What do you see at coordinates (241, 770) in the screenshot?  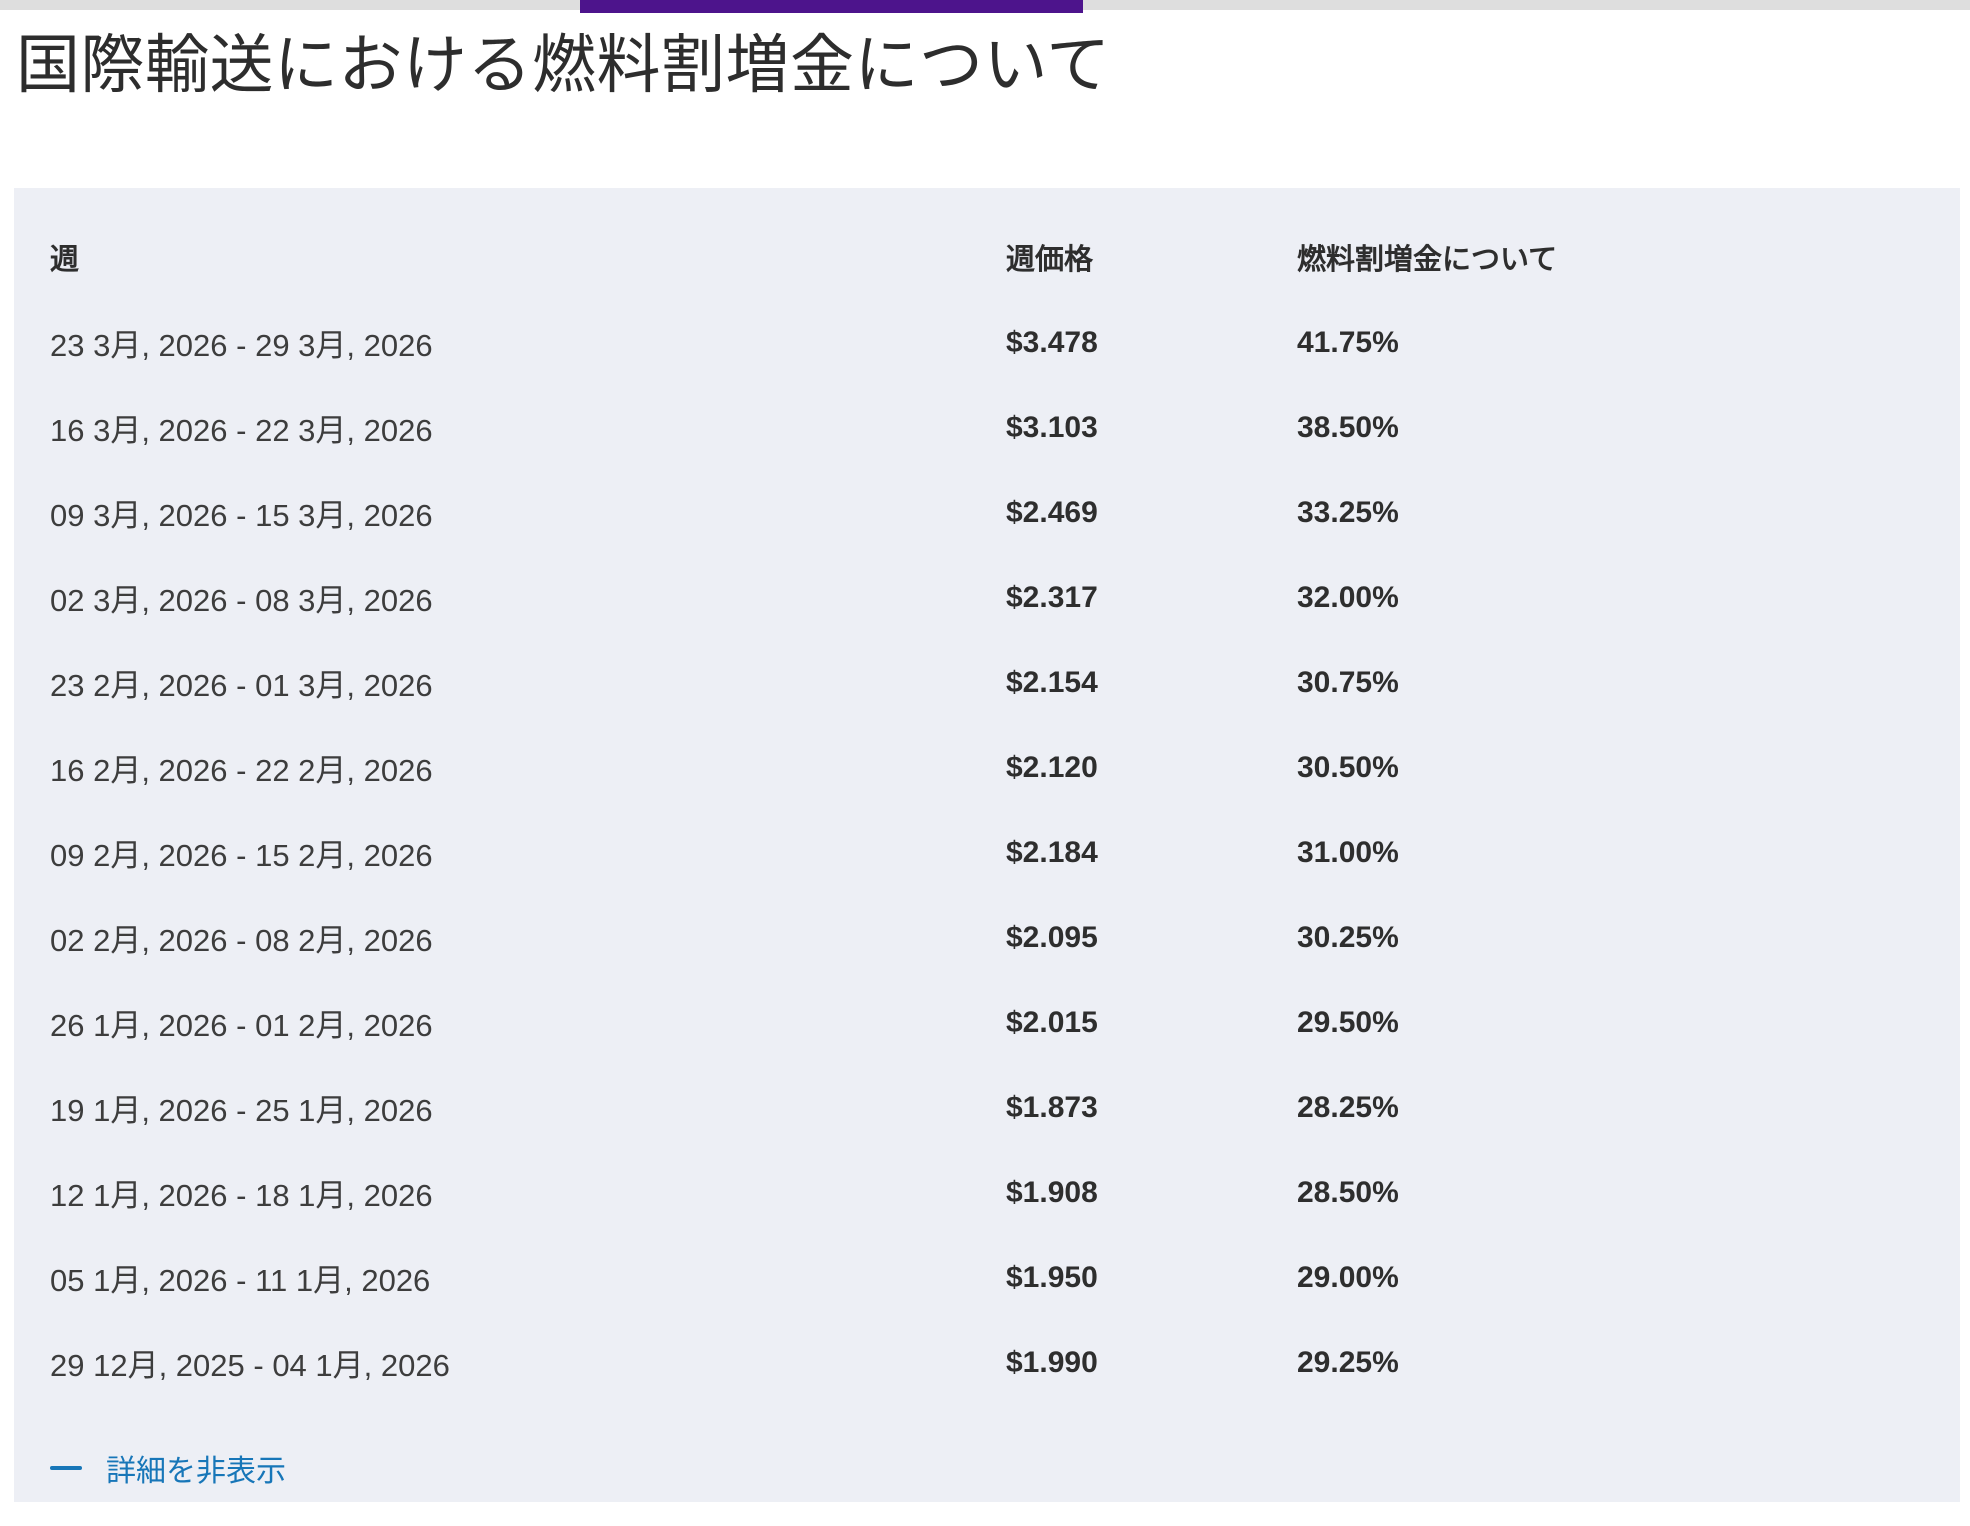 I see `week-range: 16 2月, 2026 - 22 2月, 2026` at bounding box center [241, 770].